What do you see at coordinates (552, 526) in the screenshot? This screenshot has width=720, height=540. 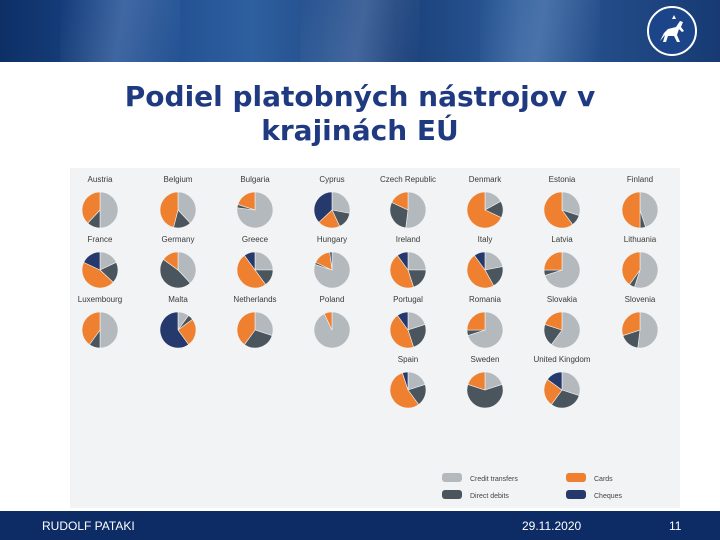 I see `footer-date: 29.11.2020` at bounding box center [552, 526].